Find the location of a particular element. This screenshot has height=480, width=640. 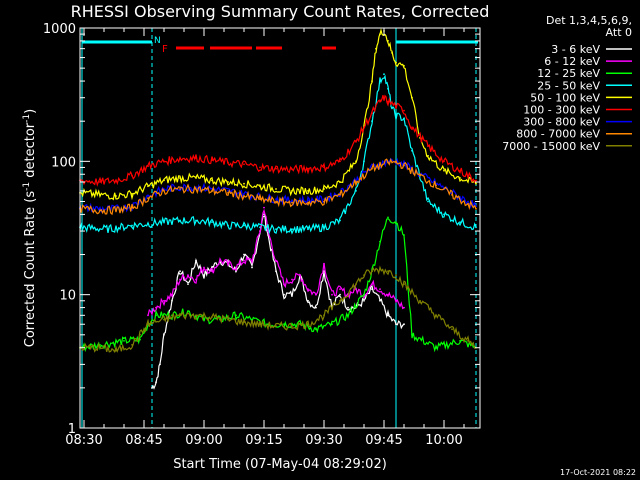

legend-label-4: 50 - 100 keV is located at coordinates (565, 97).